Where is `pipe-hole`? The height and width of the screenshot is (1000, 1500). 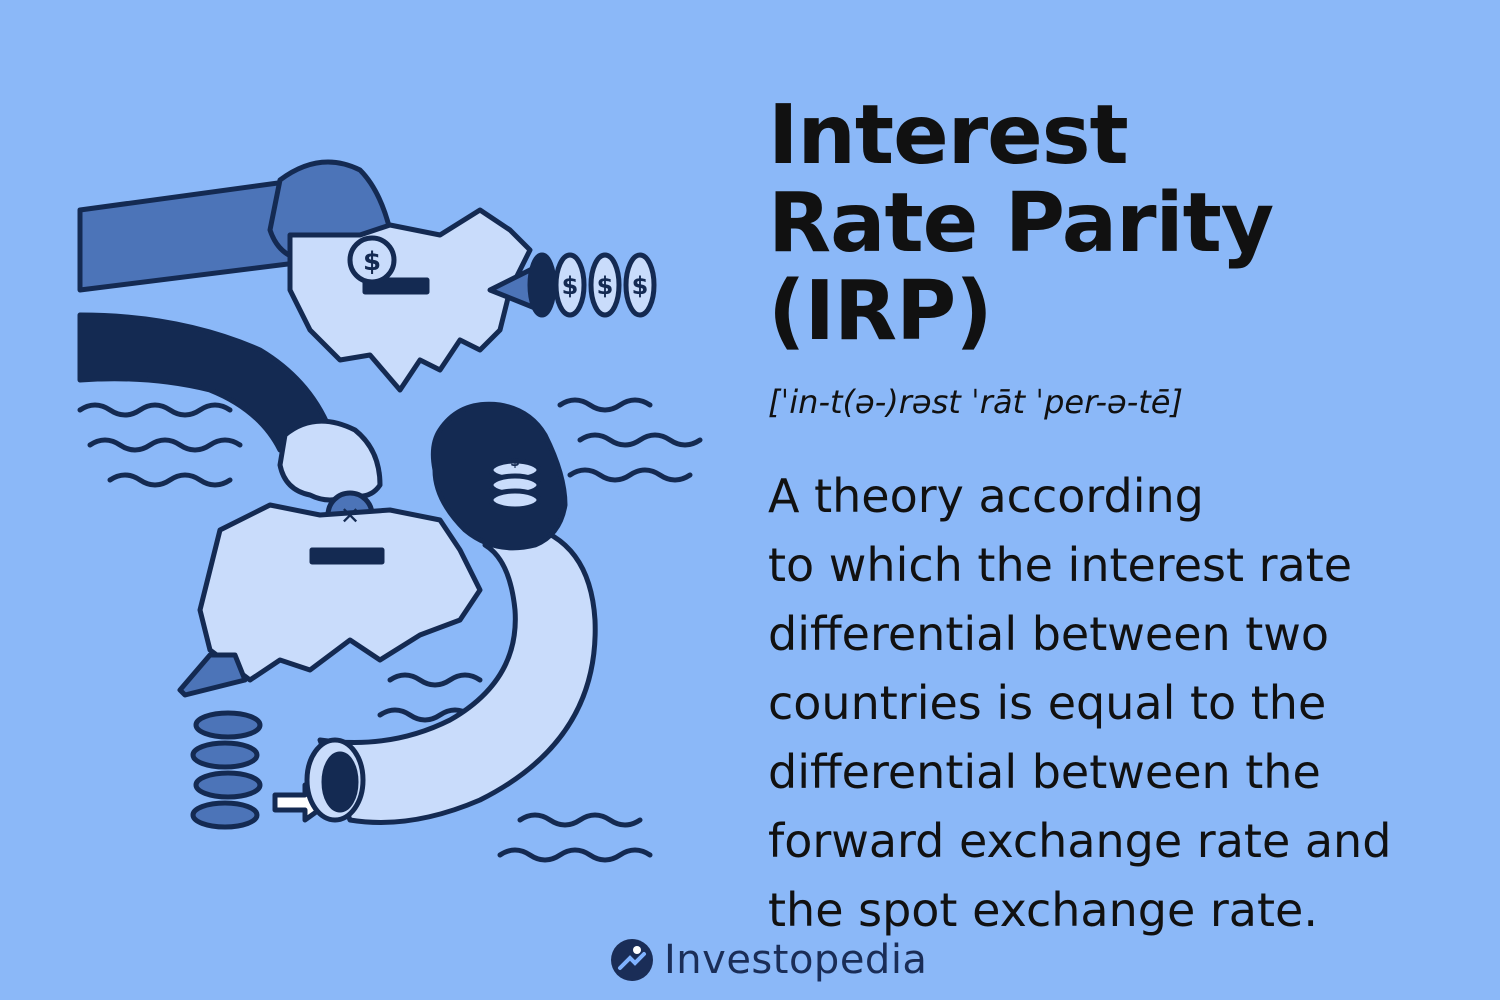
pipe-hole is located at coordinates (340, 782).